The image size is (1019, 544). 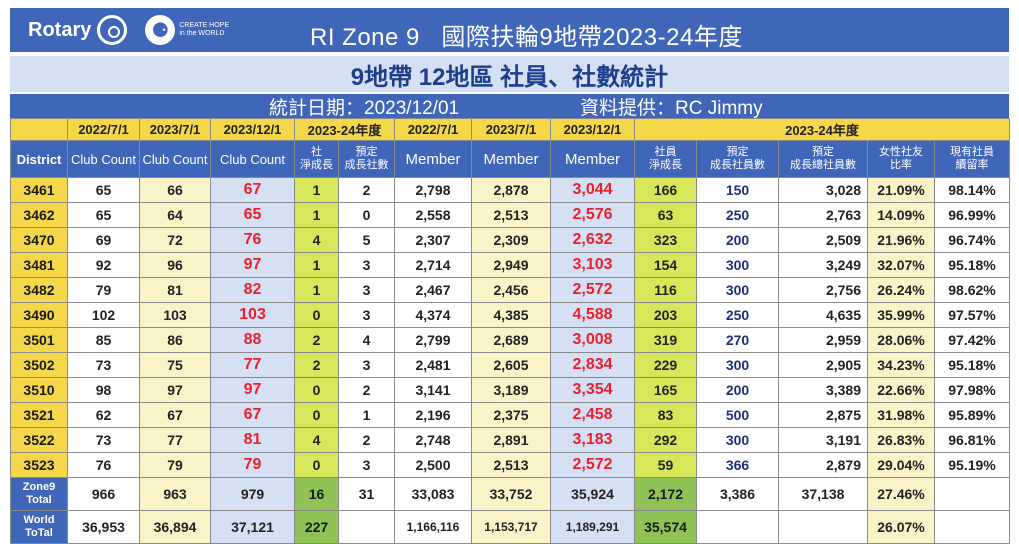 I want to click on retention-cell: 95.18%, so click(x=972, y=365).